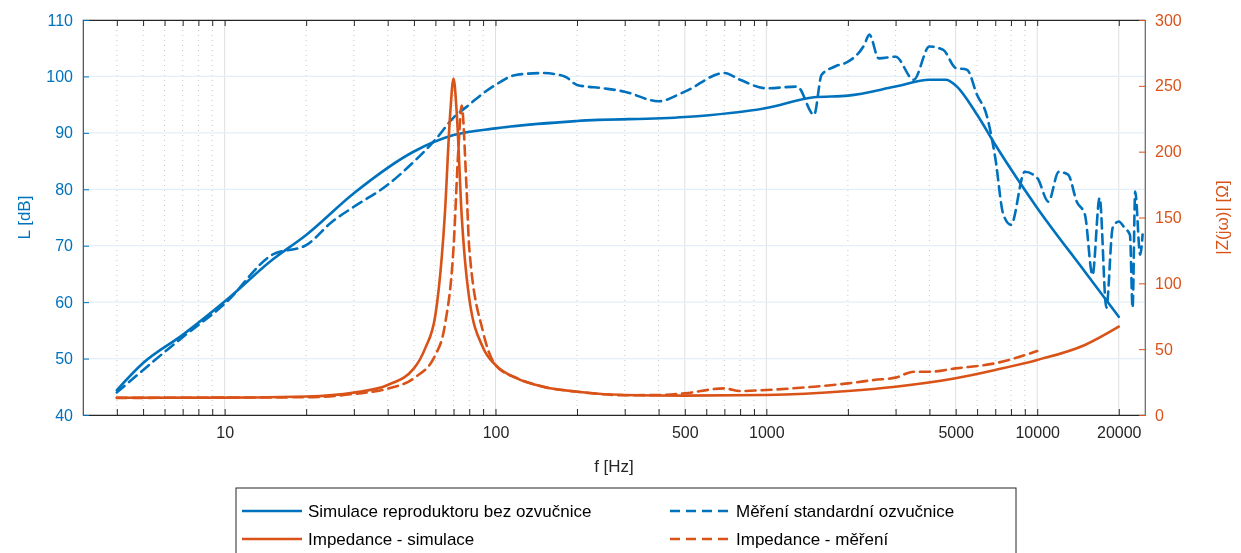 The width and height of the screenshot is (1241, 553). Describe the element at coordinates (64, 189) in the screenshot. I see `y-tick-label: 80` at that location.